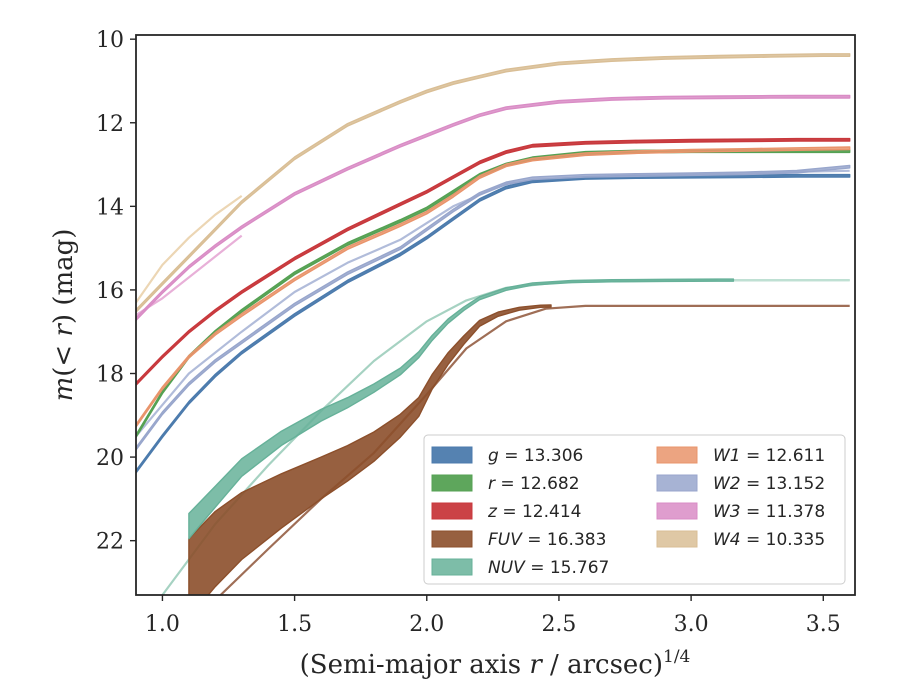 Image resolution: width=900 pixels, height=700 pixels. I want to click on y-tick-label: 22, so click(110, 542).